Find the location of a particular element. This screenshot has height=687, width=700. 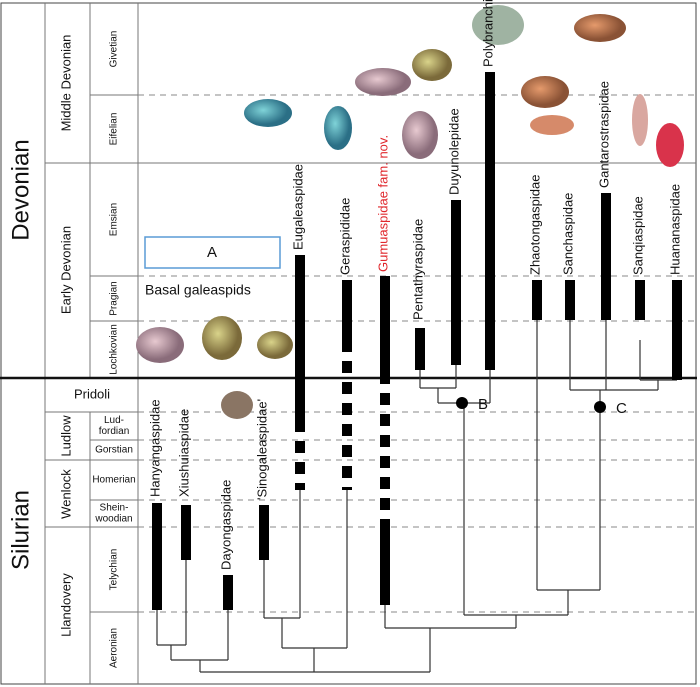

stage-label: Eifelian is located at coordinates (114, 129).